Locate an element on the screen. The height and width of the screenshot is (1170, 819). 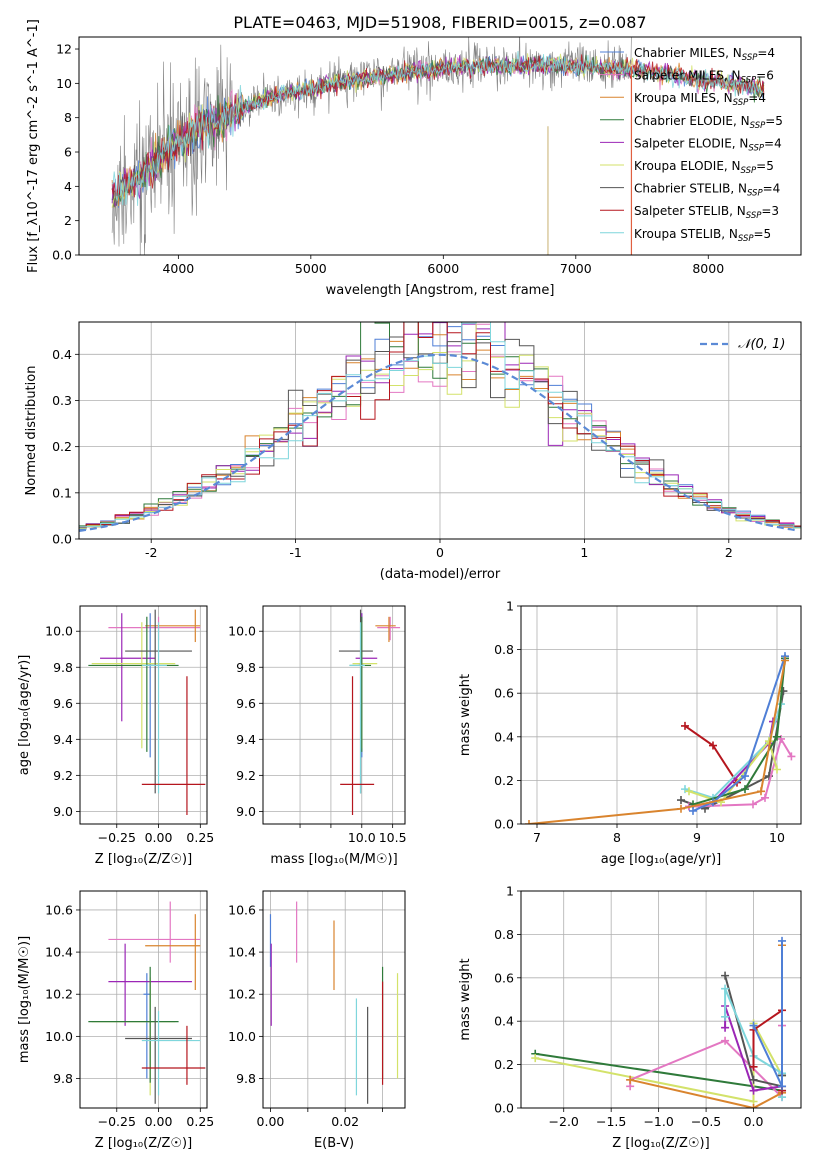
x-tick-label: 0 is located at coordinates (440, 552).